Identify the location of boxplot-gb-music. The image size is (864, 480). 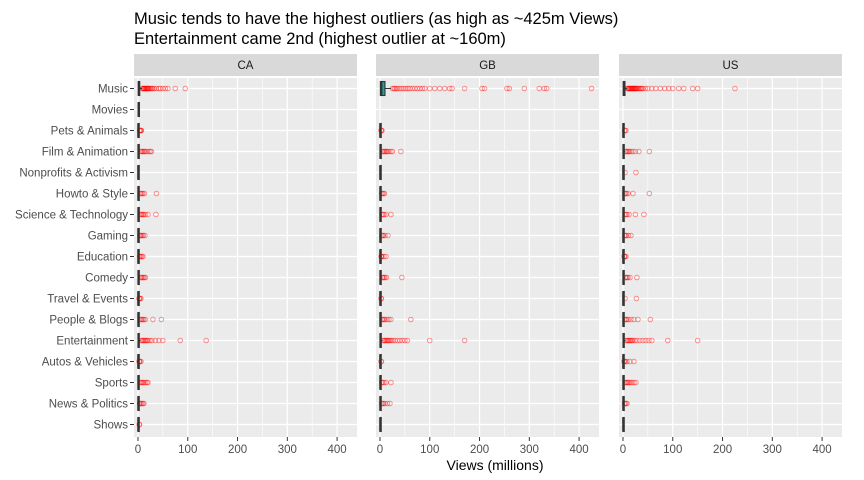
(487, 88).